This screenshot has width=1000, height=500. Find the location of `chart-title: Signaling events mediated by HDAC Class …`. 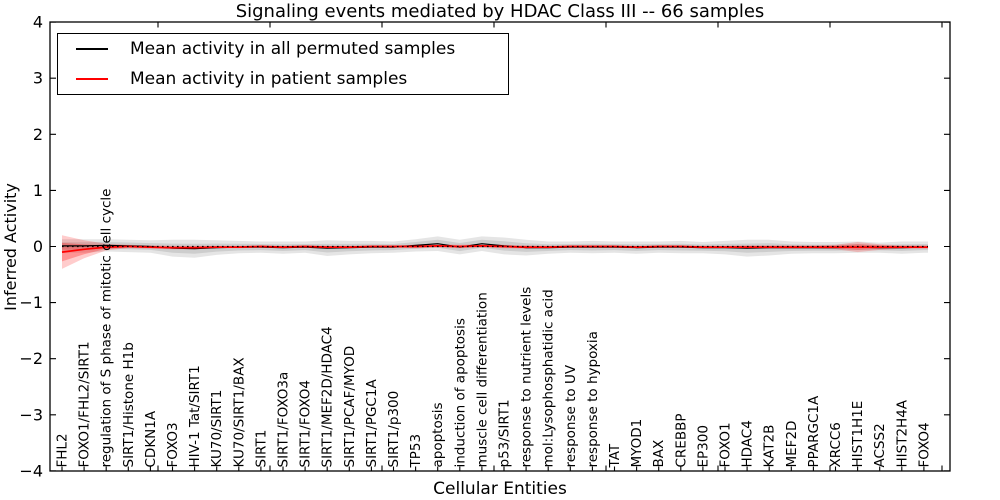

chart-title: Signaling events mediated by HDAC Class … is located at coordinates (500, 11).